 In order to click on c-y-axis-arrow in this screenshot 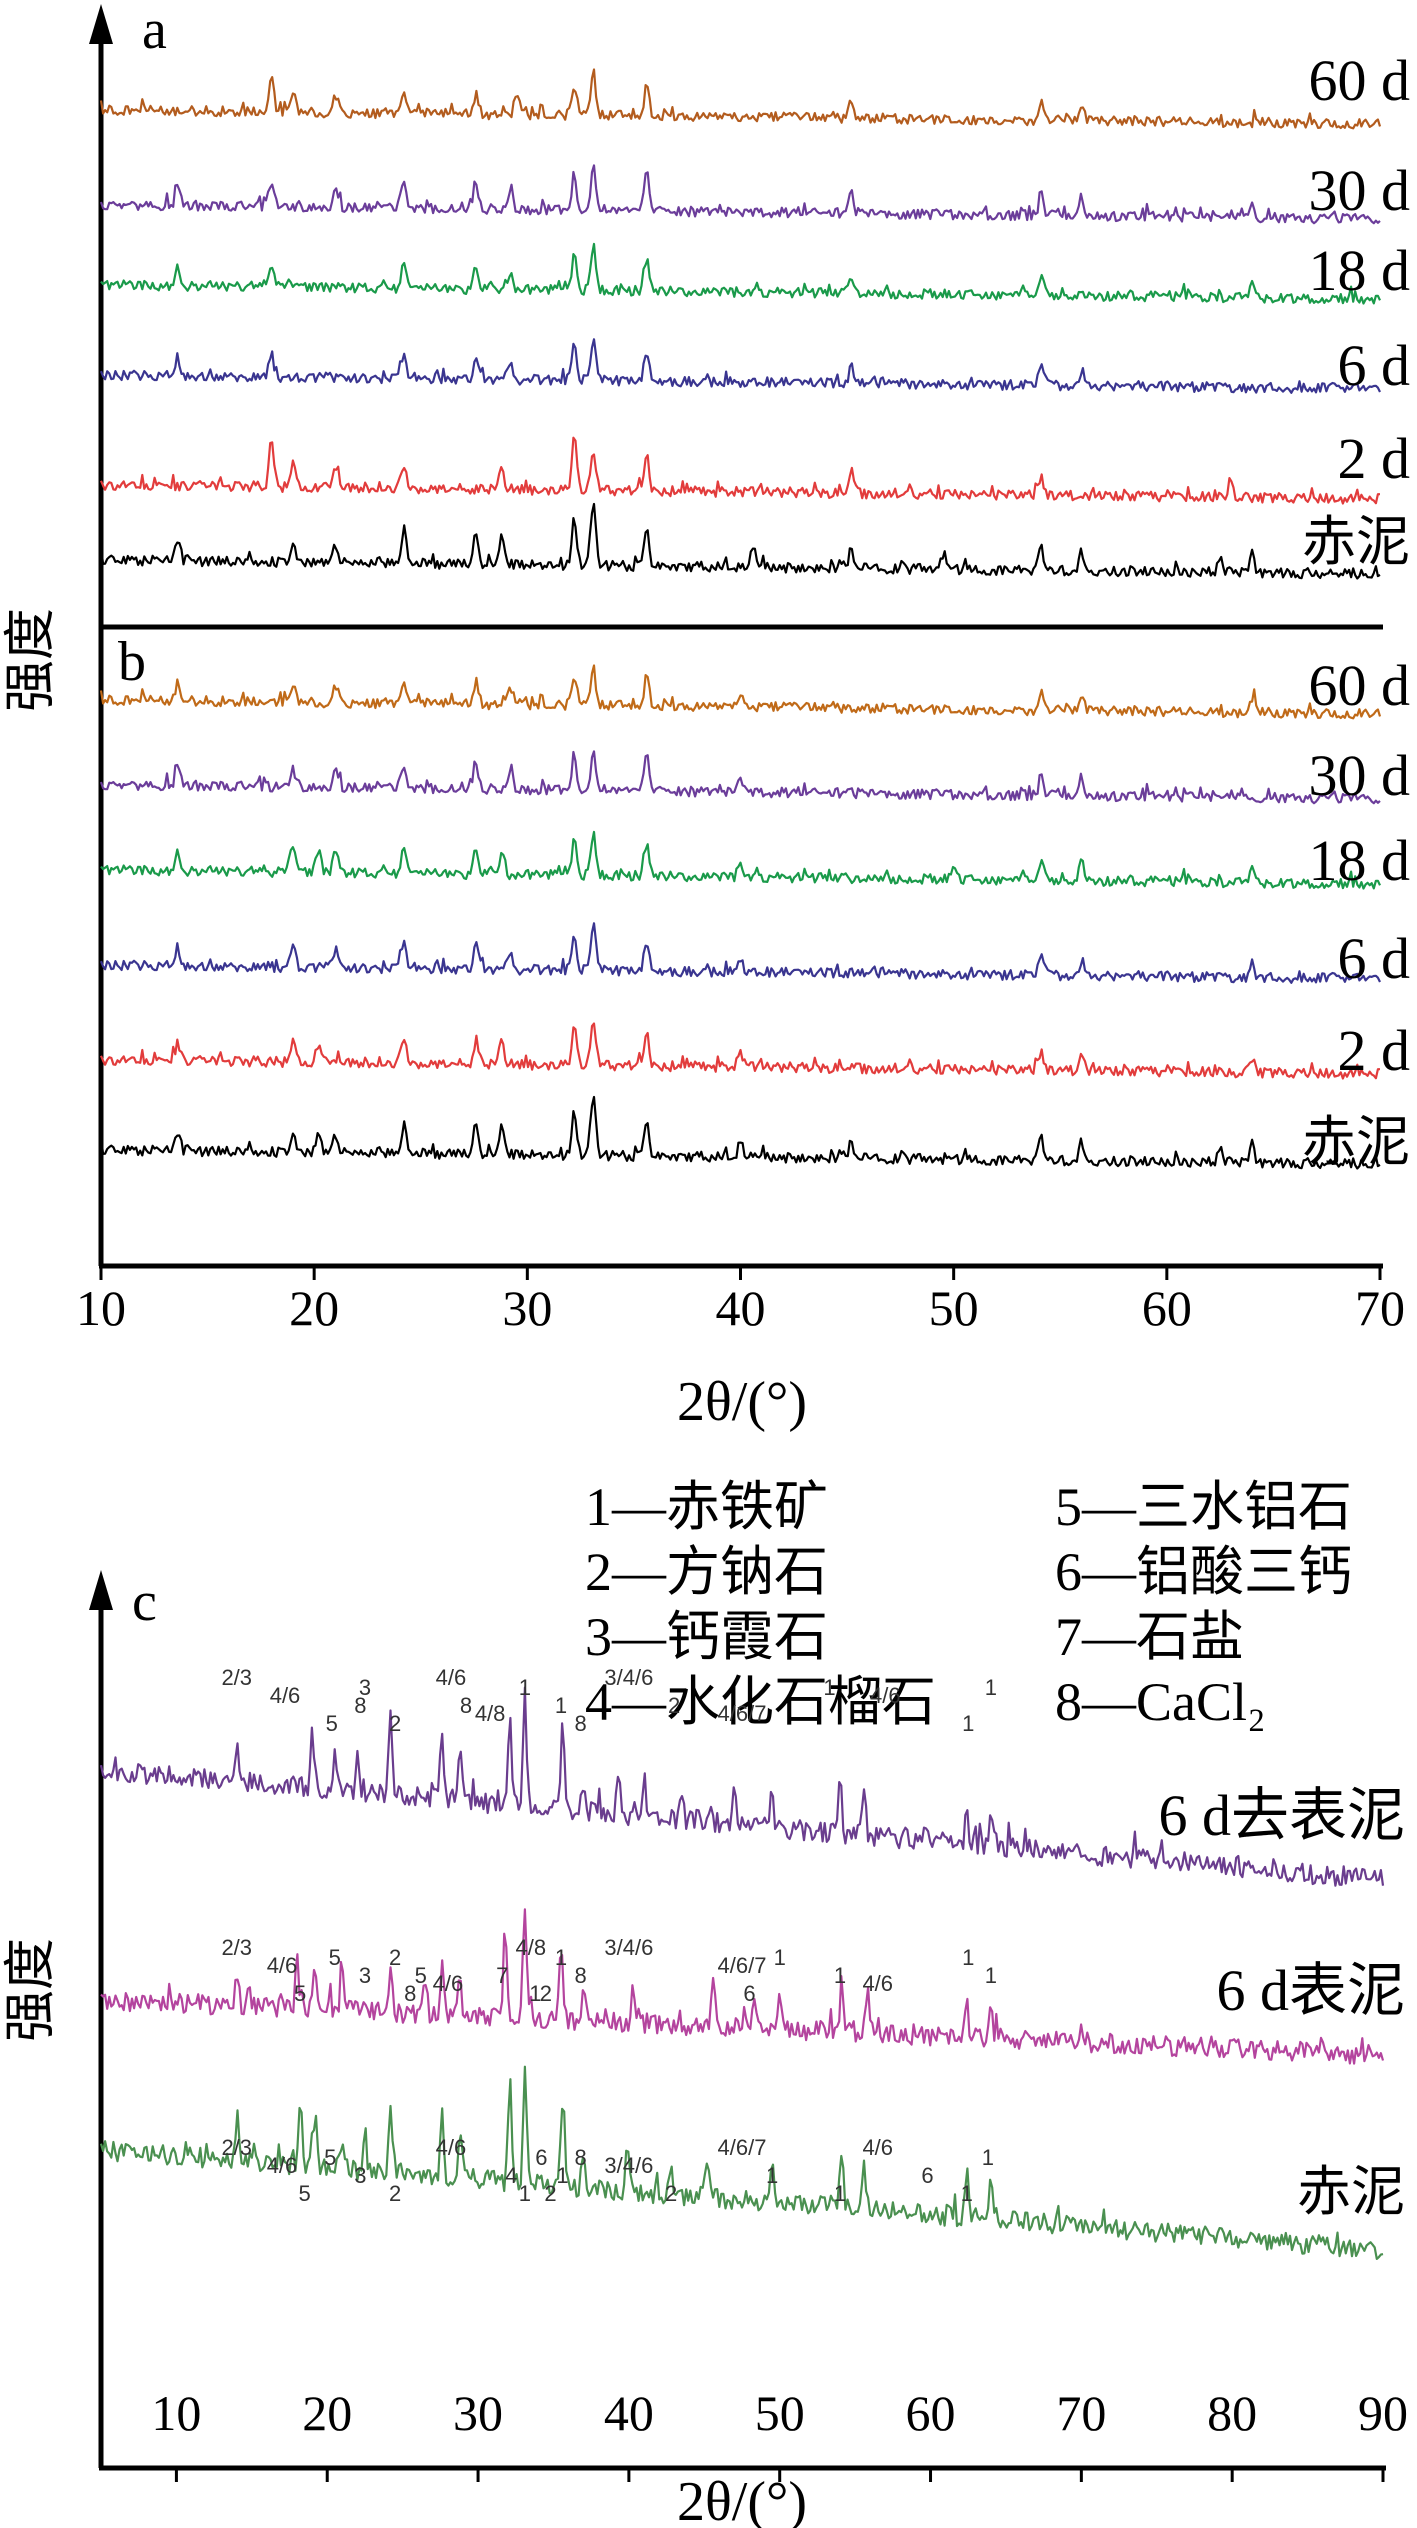, I will do `click(101, 1590)`.